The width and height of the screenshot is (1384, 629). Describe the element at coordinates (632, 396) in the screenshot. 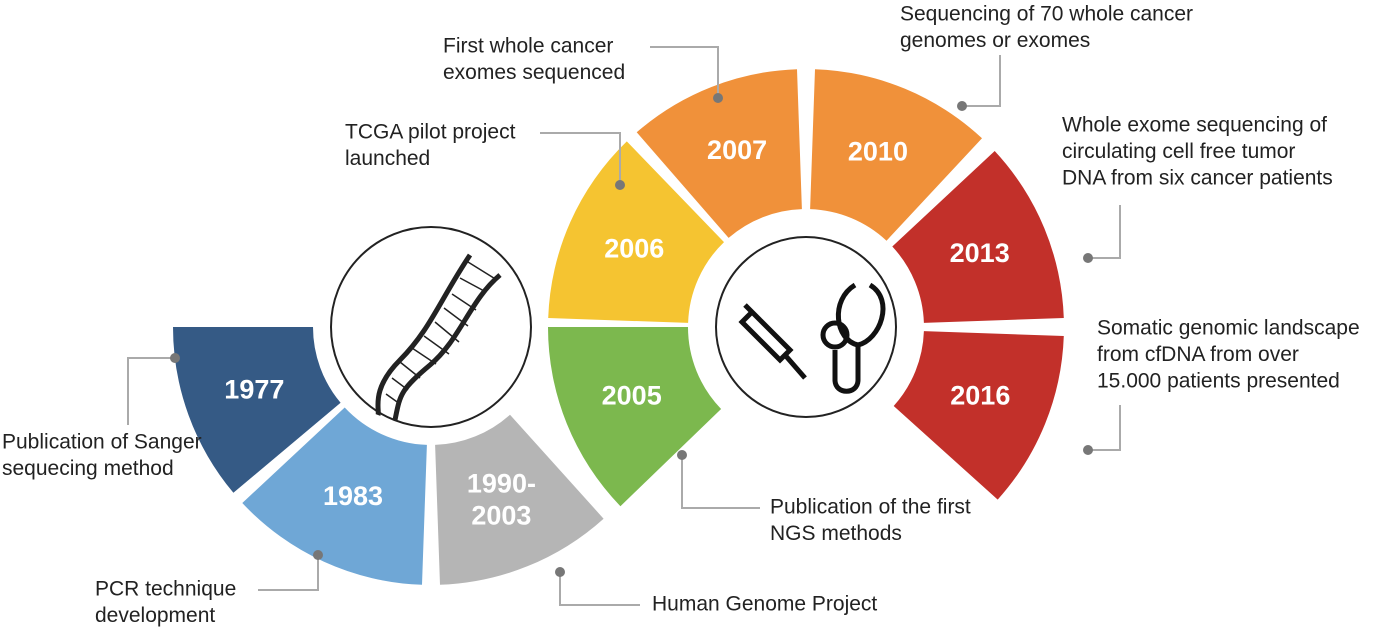

I see `segment-year: 2005` at that location.